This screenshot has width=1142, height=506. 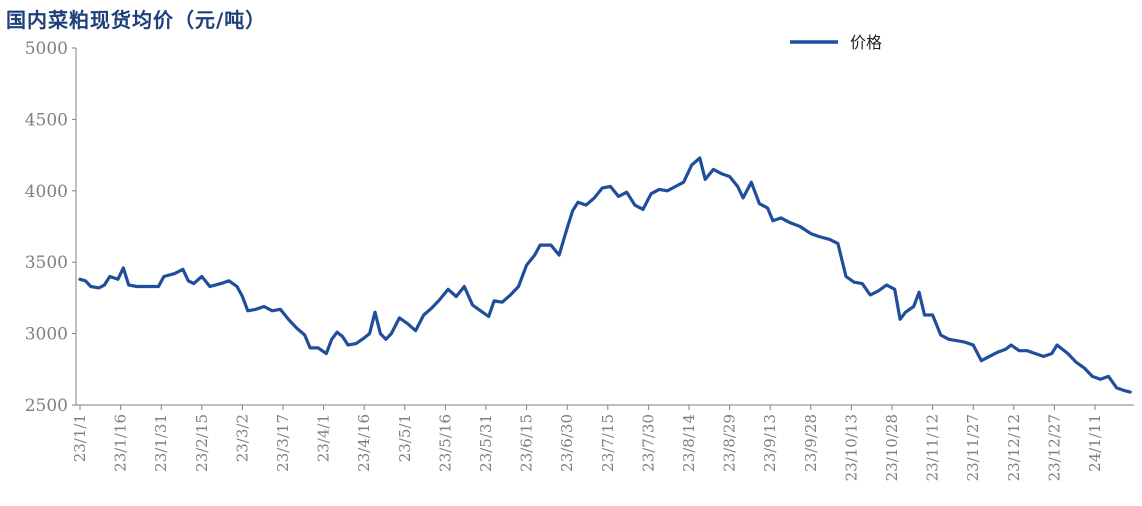 What do you see at coordinates (242, 438) in the screenshot?
I see `x-tick-label: 23/3/2` at bounding box center [242, 438].